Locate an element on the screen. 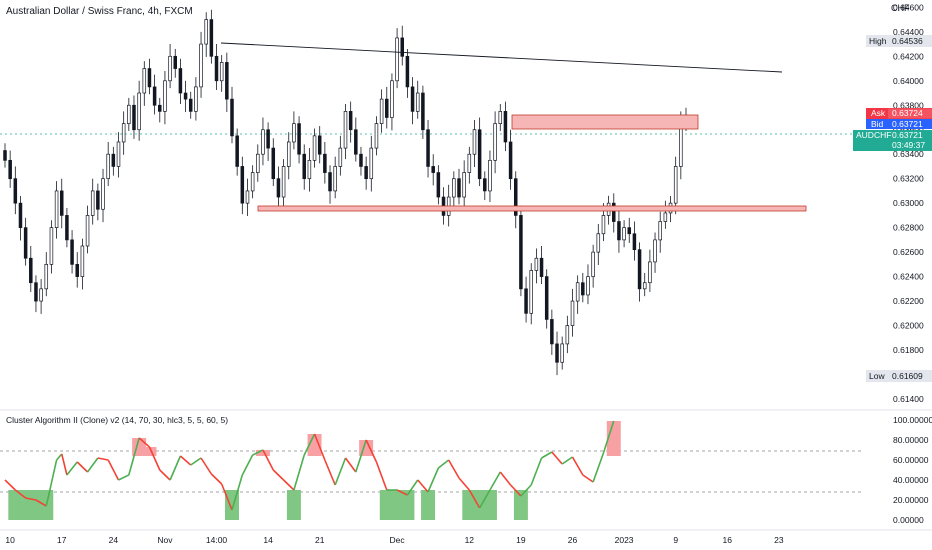 Image resolution: width=932 pixels, height=550 pixels. high-badge: High 0.64536 is located at coordinates (899, 41).